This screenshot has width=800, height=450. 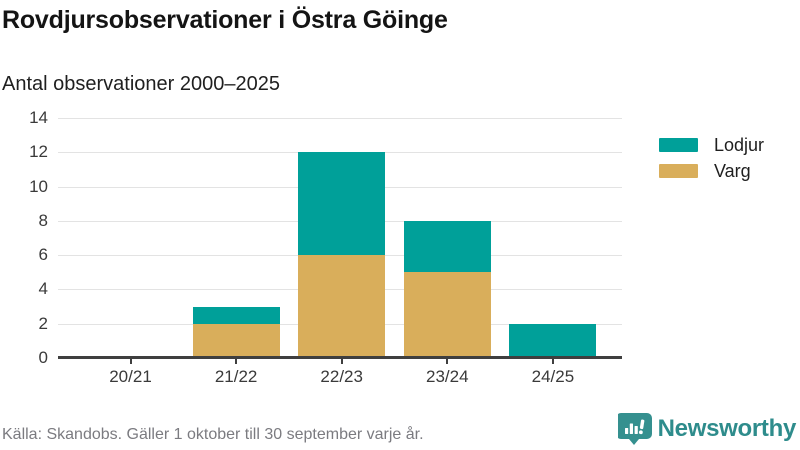 I want to click on legend-label: Lodjur, so click(x=739, y=144).